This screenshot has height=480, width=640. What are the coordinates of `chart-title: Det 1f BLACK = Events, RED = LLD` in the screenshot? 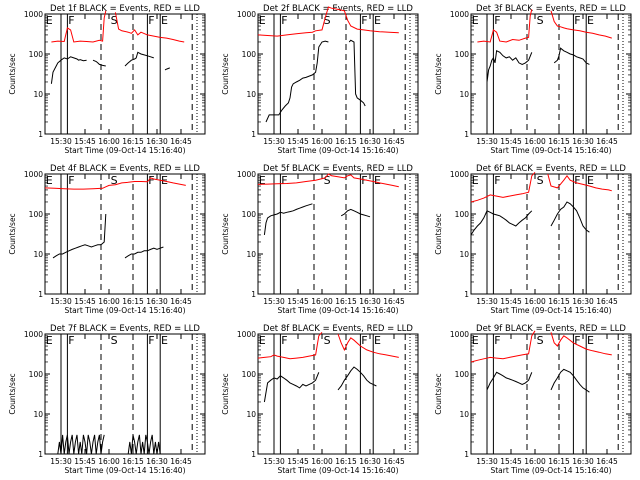 It's located at (125, 9).